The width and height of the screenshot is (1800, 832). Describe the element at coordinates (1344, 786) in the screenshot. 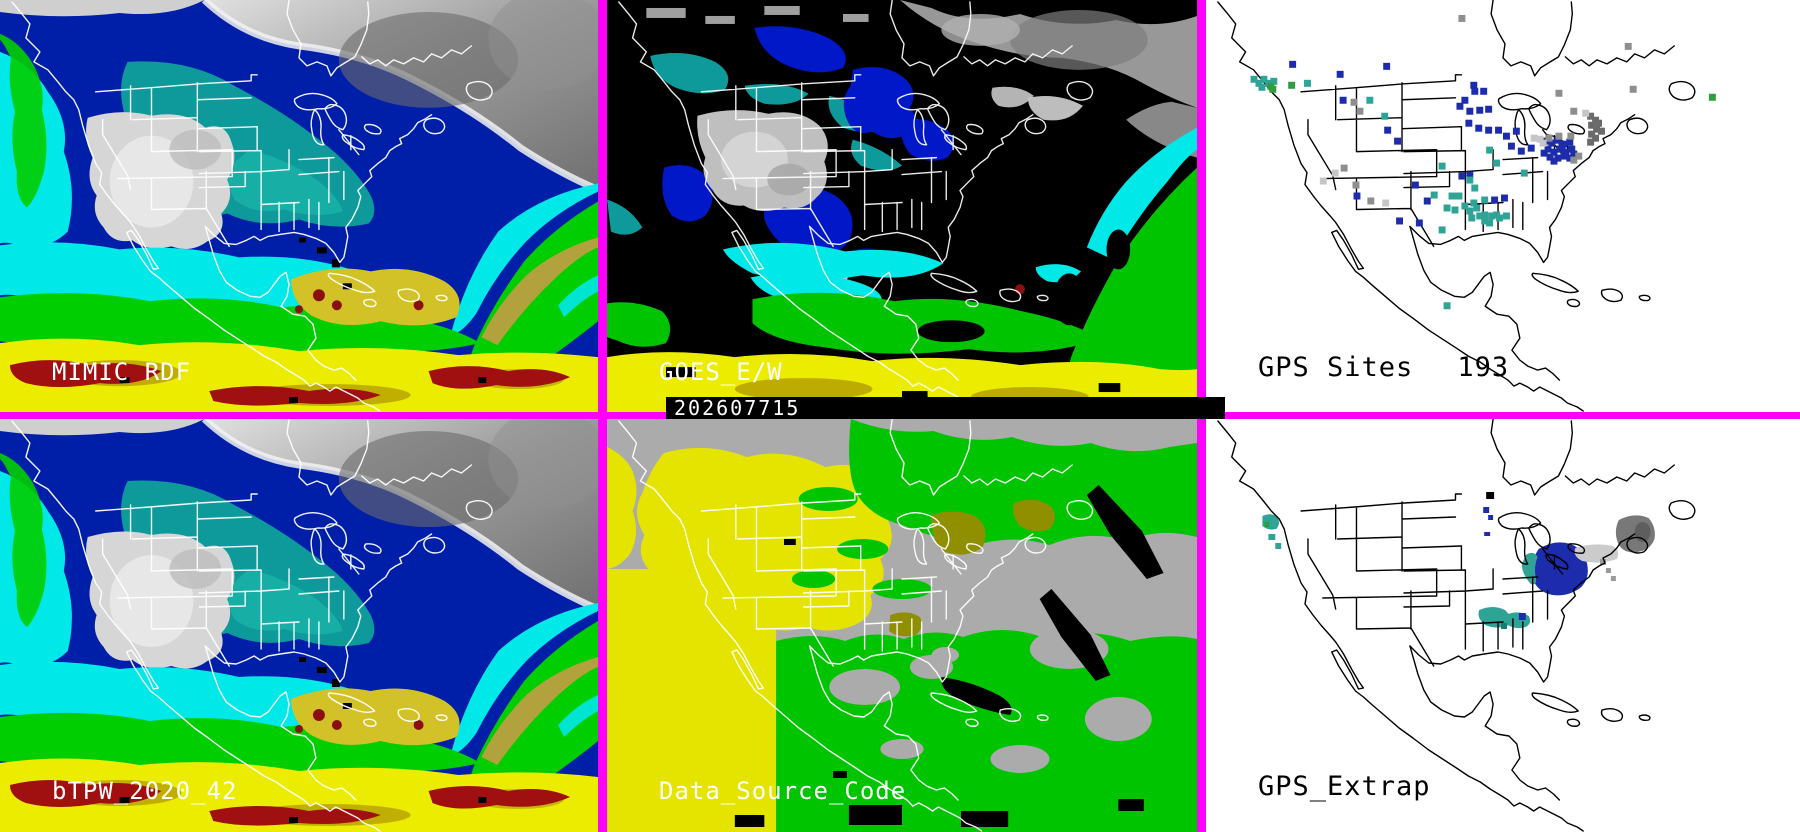

I see `panel-label-gps-extrap: GPS_Extrap` at that location.